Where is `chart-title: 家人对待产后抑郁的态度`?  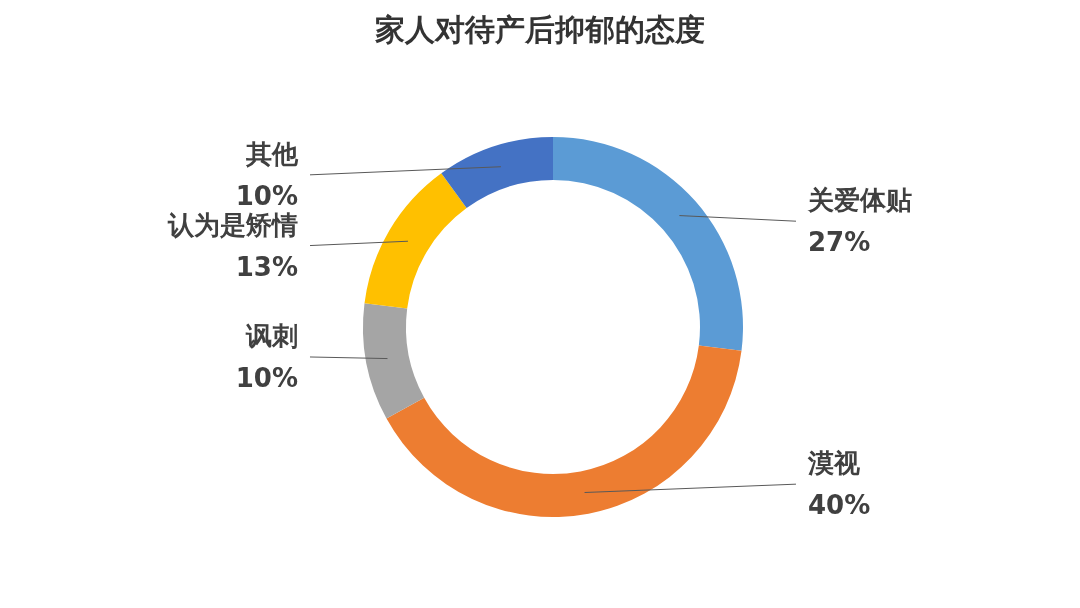
chart-title: 家人对待产后抑郁的态度 is located at coordinates (540, 29).